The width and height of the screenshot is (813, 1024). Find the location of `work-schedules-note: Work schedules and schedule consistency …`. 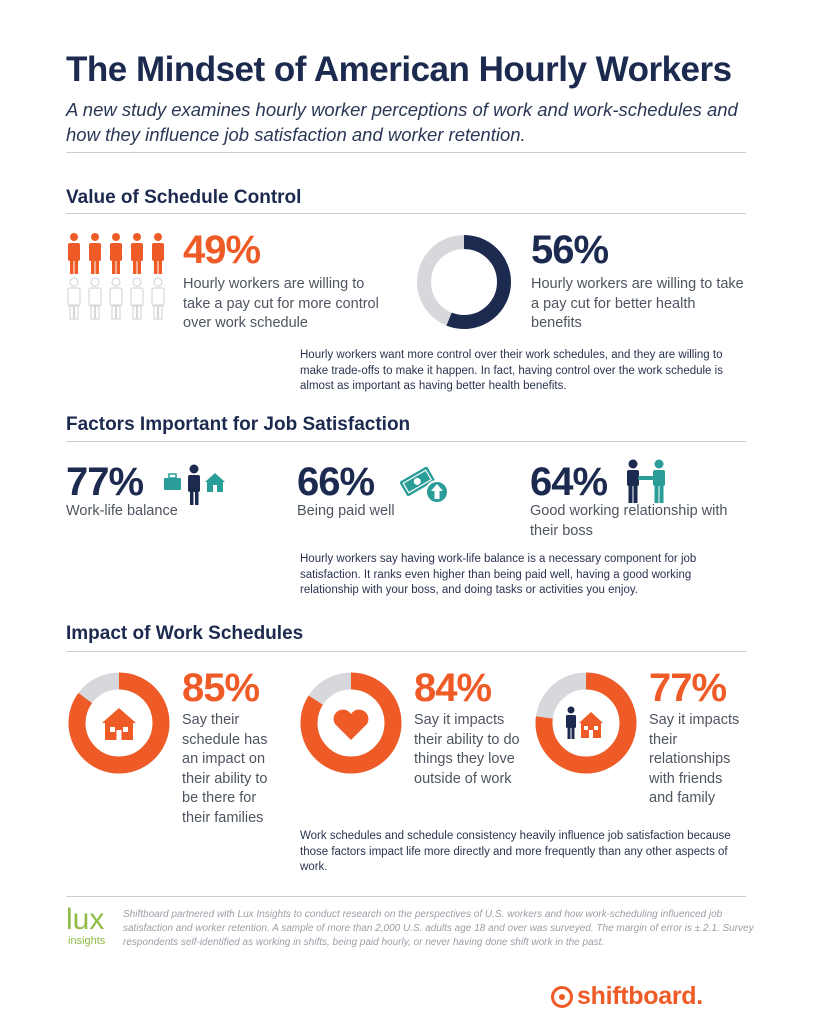

work-schedules-note: Work schedules and schedule consistency … is located at coordinates (515, 851).